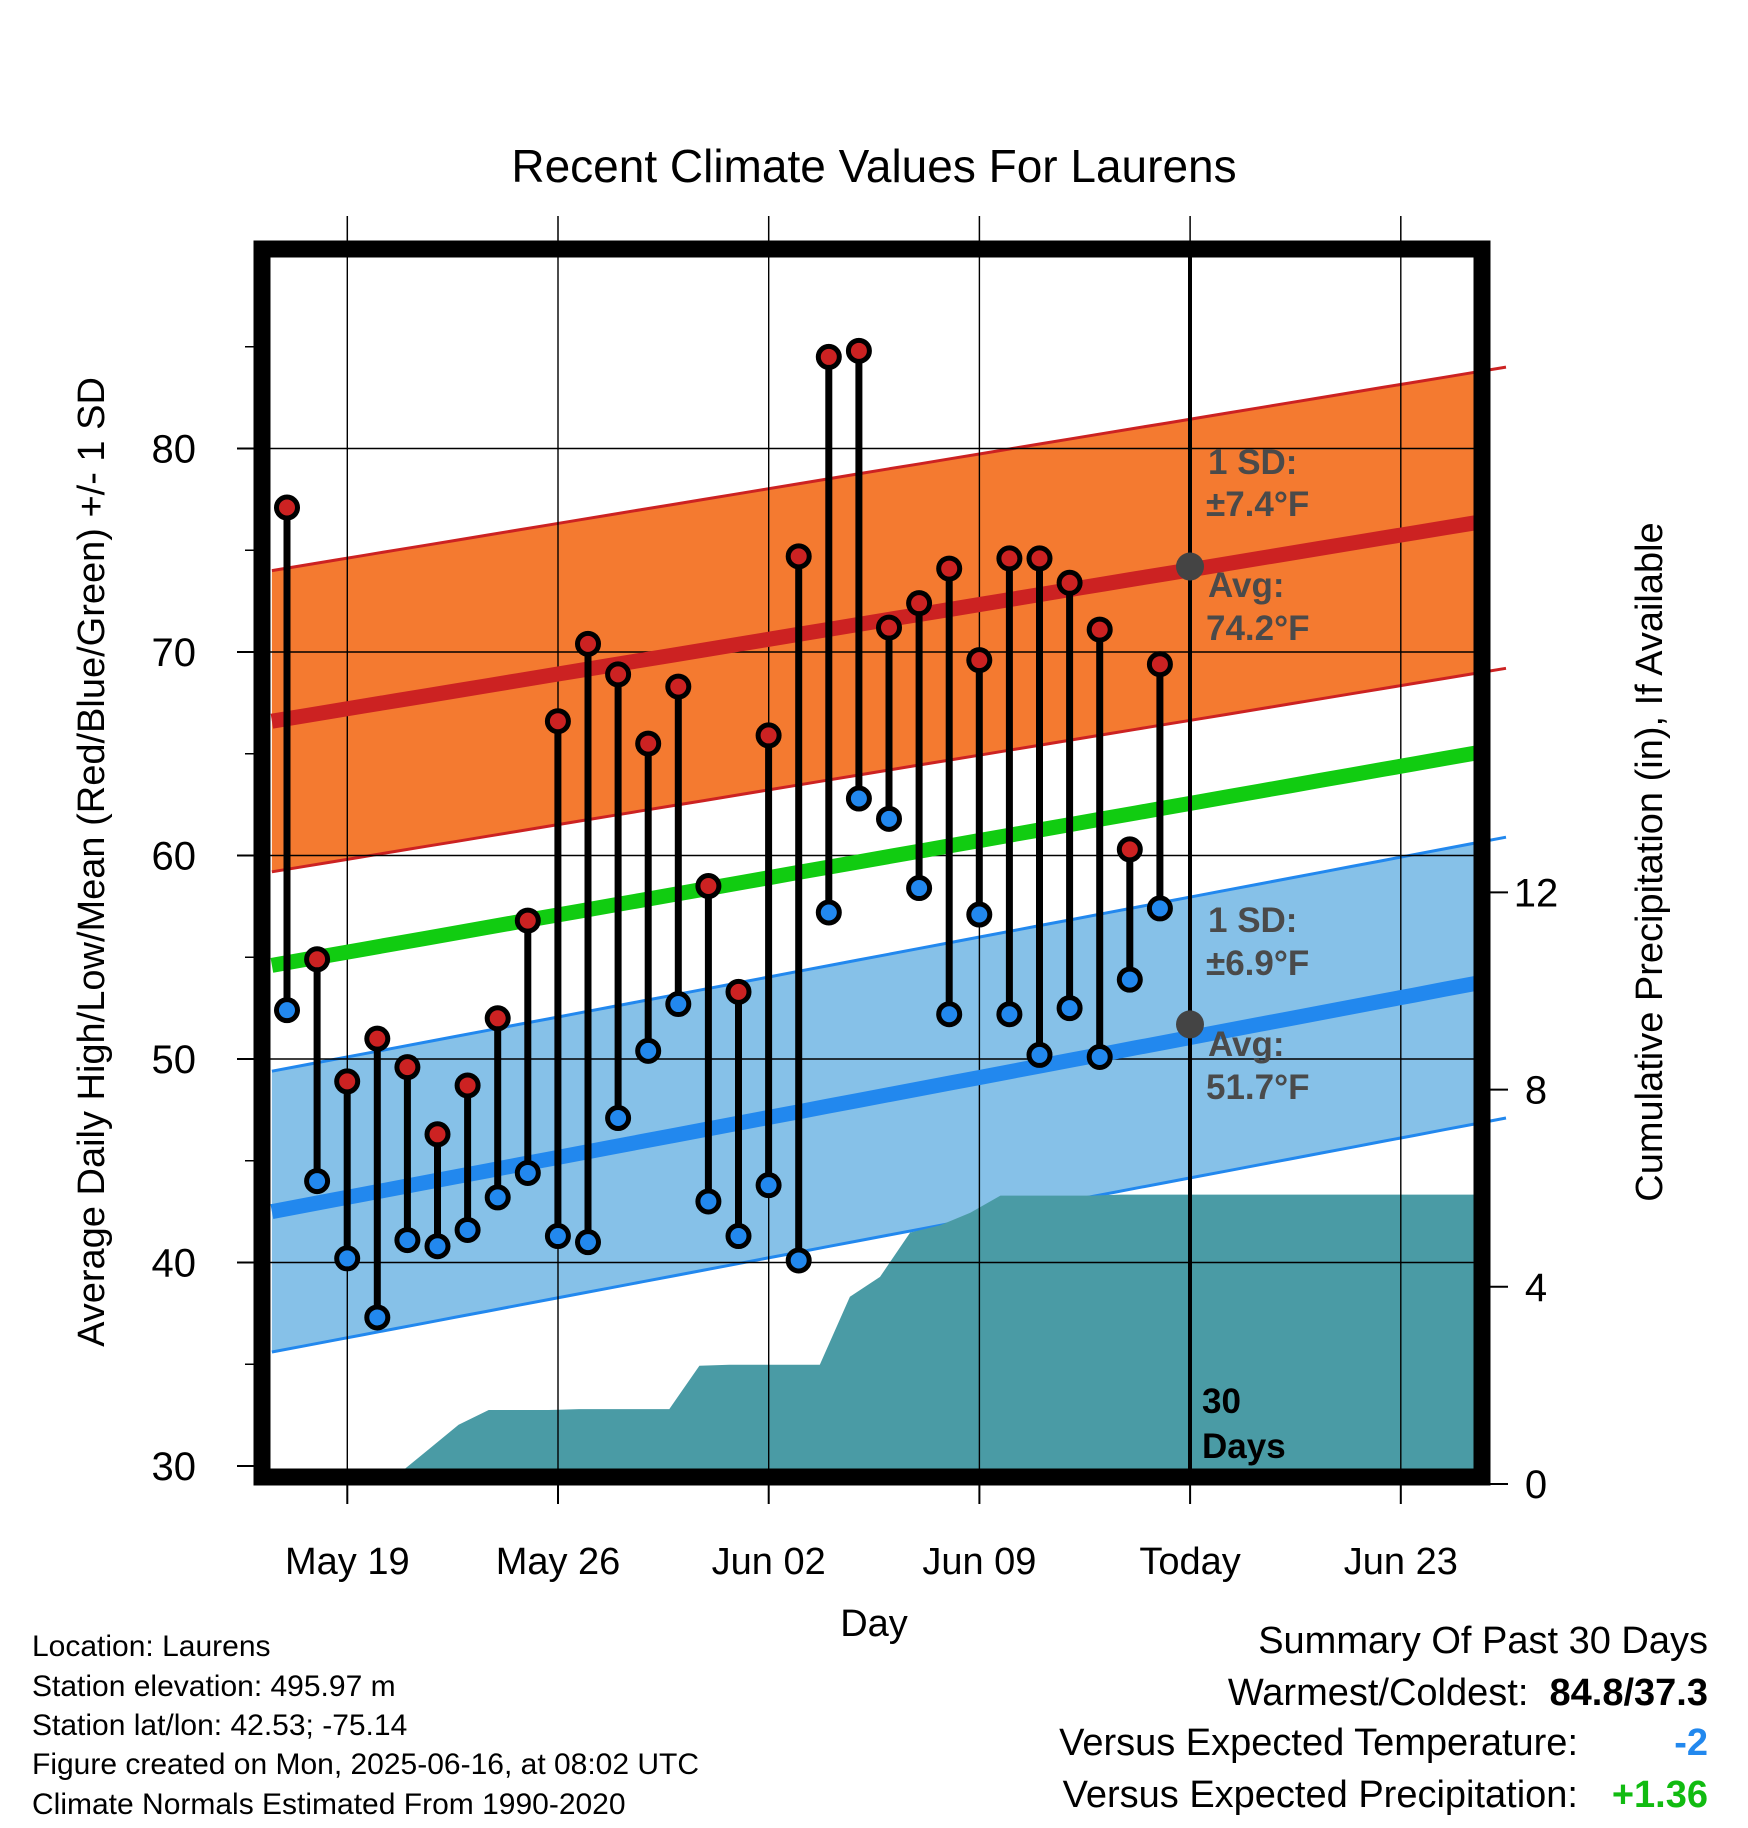 The image size is (1748, 1828). I want to click on high-sd-upper-edge, so click(889, 469).